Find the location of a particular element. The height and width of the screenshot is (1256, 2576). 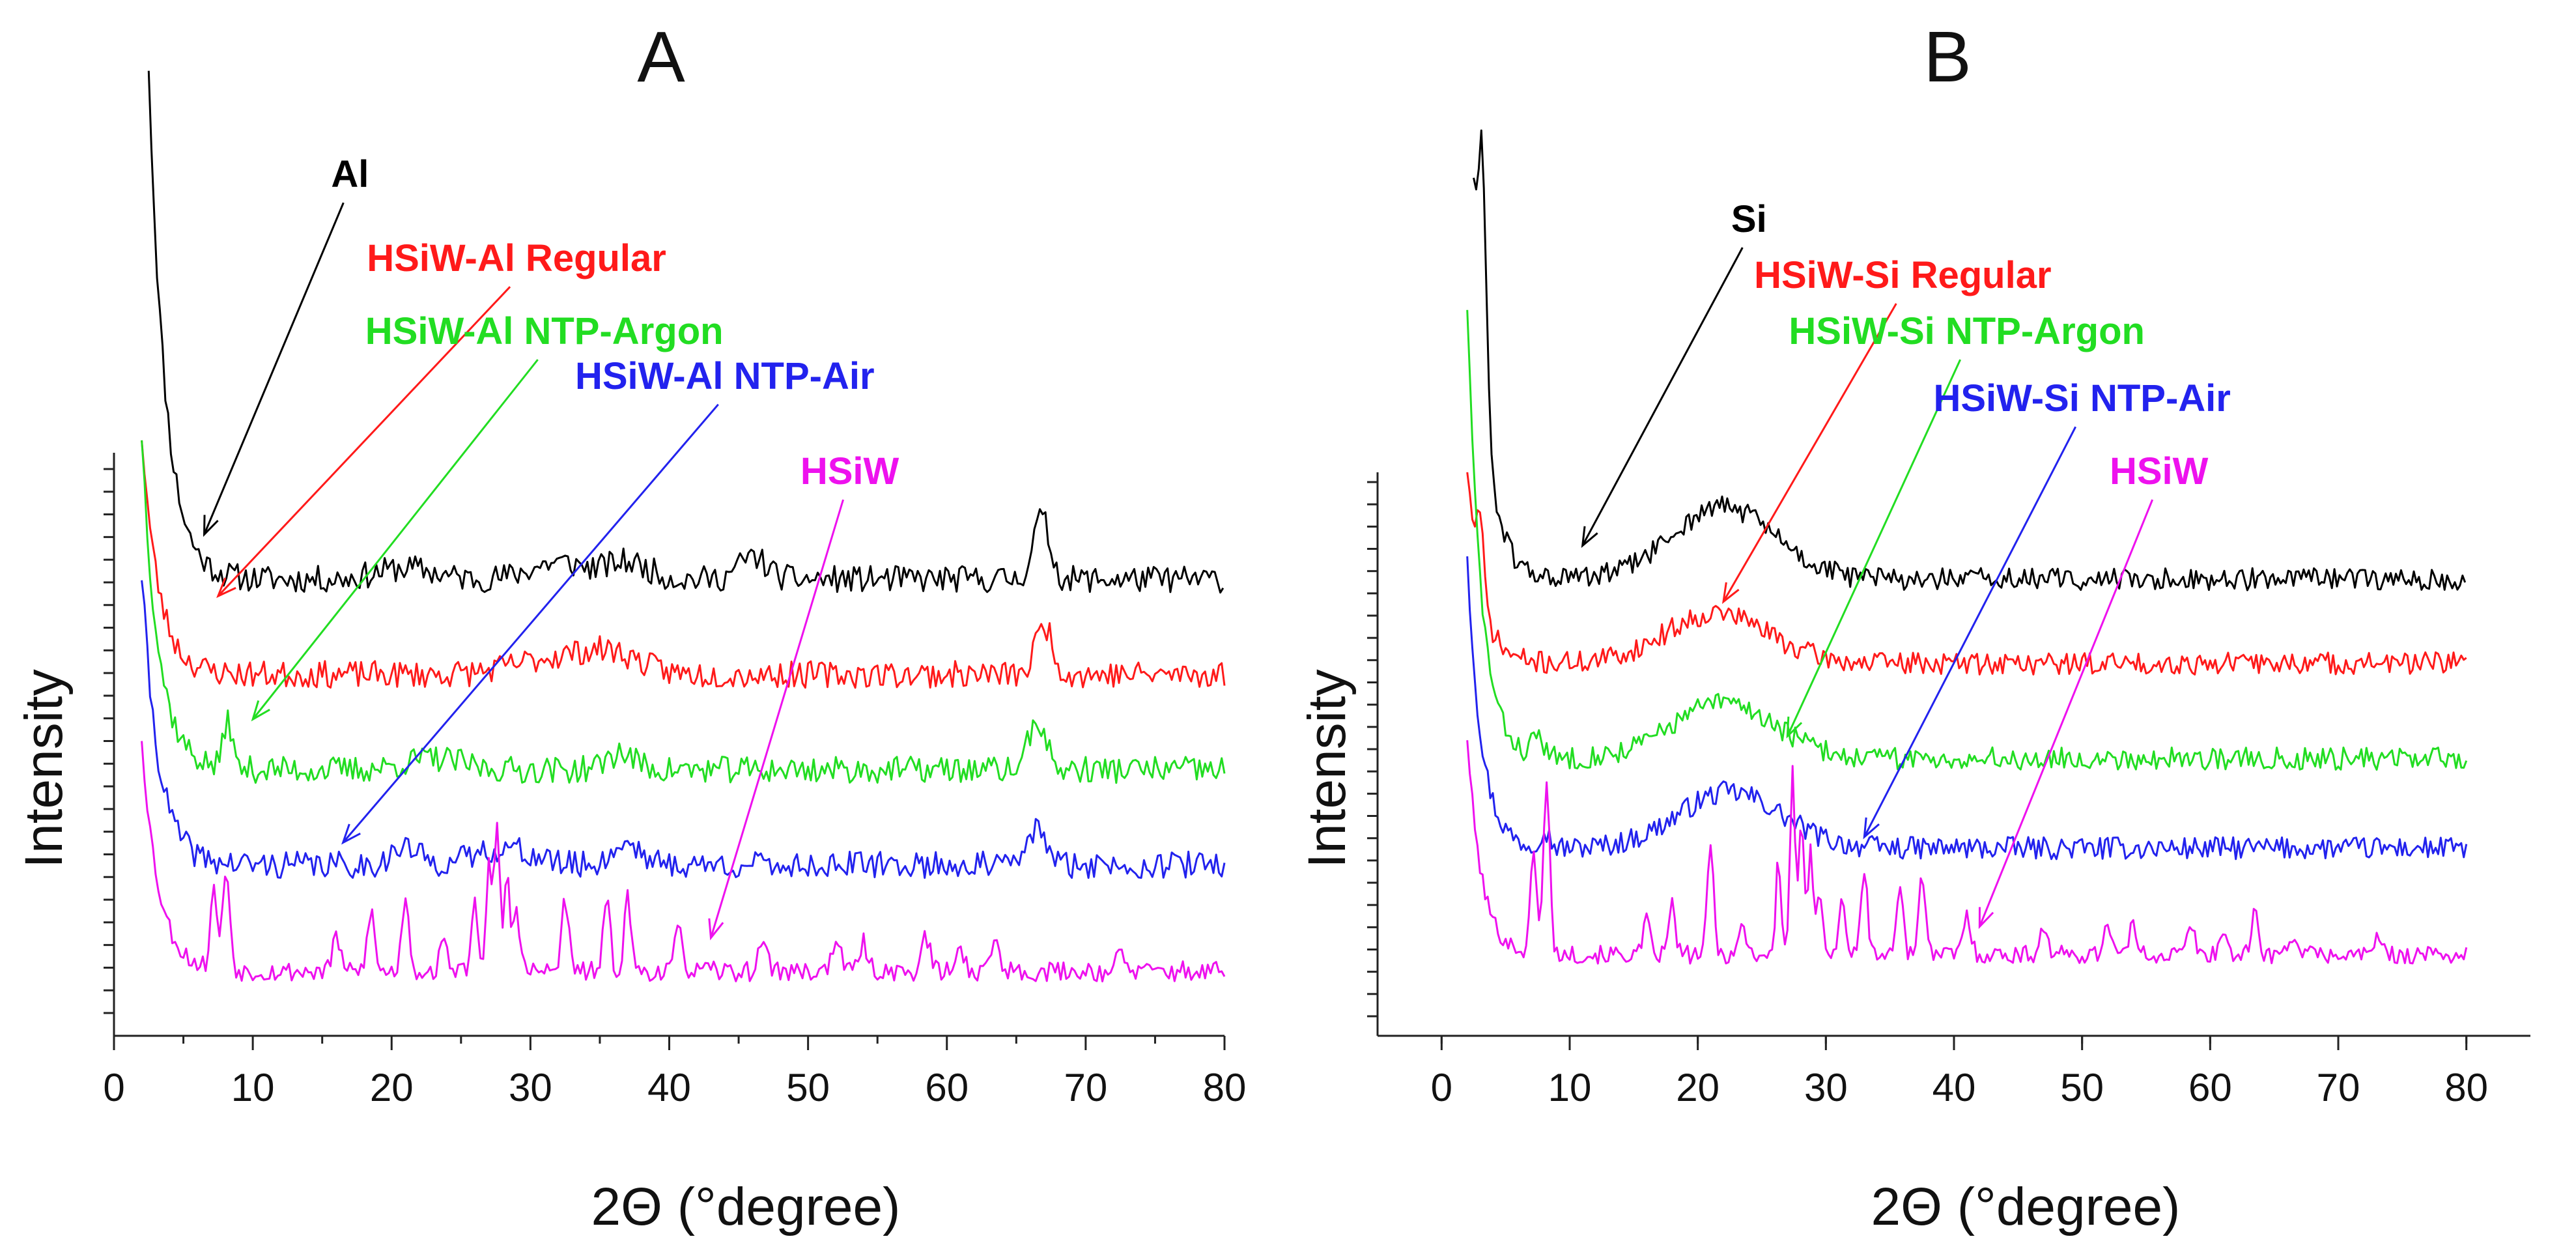

panel-a-arrows is located at coordinates (523, 571).